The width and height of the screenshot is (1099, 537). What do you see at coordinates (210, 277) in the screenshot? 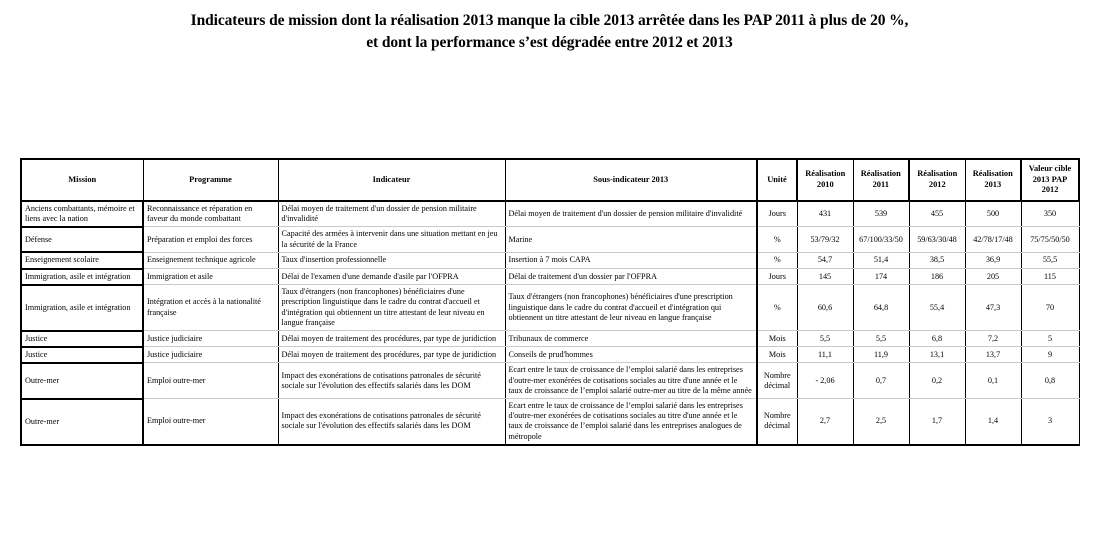
I see `cell-programme: Immigration et asile` at bounding box center [210, 277].